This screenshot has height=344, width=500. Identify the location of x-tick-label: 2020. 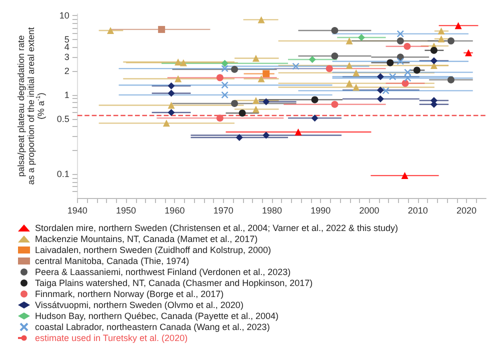
(466, 211).